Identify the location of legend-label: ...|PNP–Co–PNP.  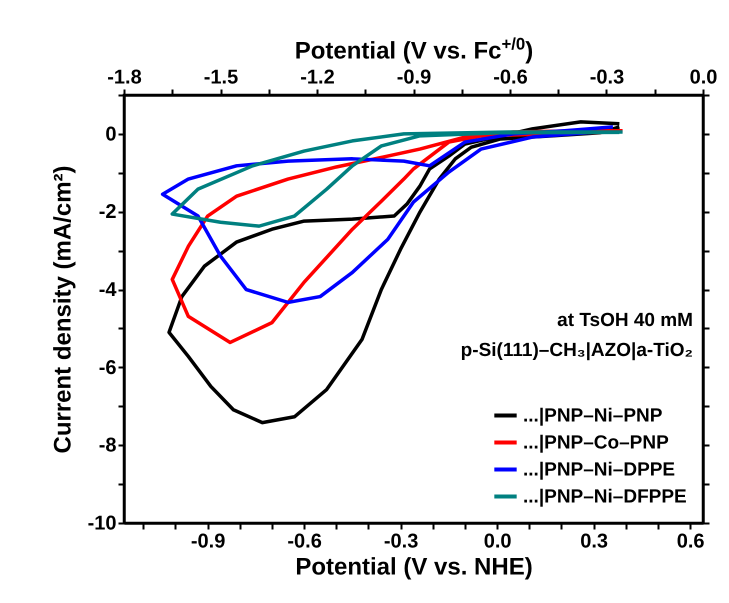
(596, 443).